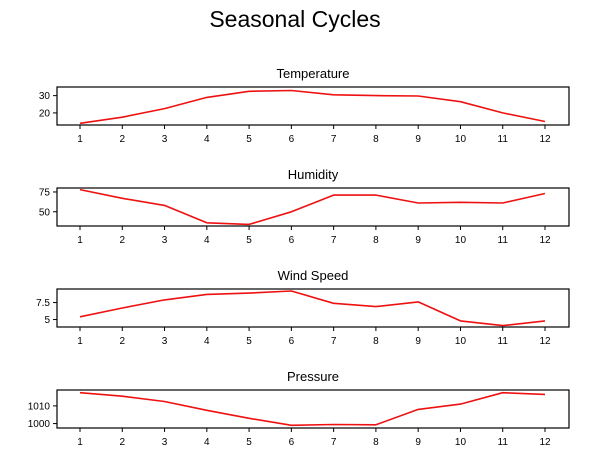 The height and width of the screenshot is (472, 590). What do you see at coordinates (45, 192) in the screenshot?
I see `y-tick-label: 75` at bounding box center [45, 192].